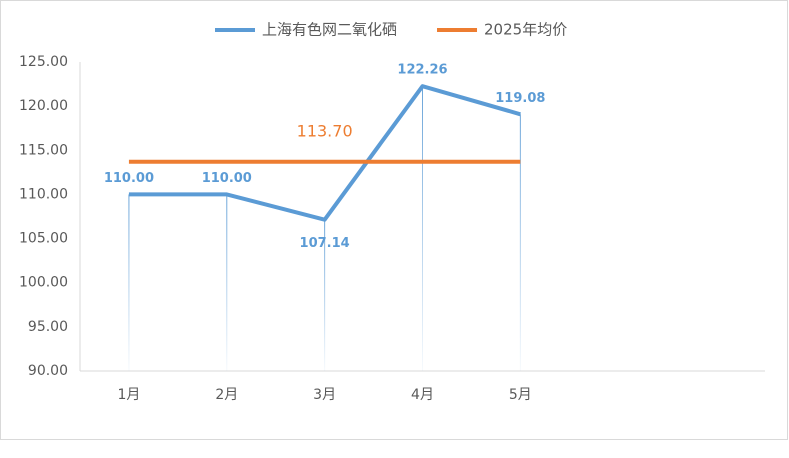  Describe the element at coordinates (48, 327) in the screenshot. I see `y-tick-label: 95.00` at that location.